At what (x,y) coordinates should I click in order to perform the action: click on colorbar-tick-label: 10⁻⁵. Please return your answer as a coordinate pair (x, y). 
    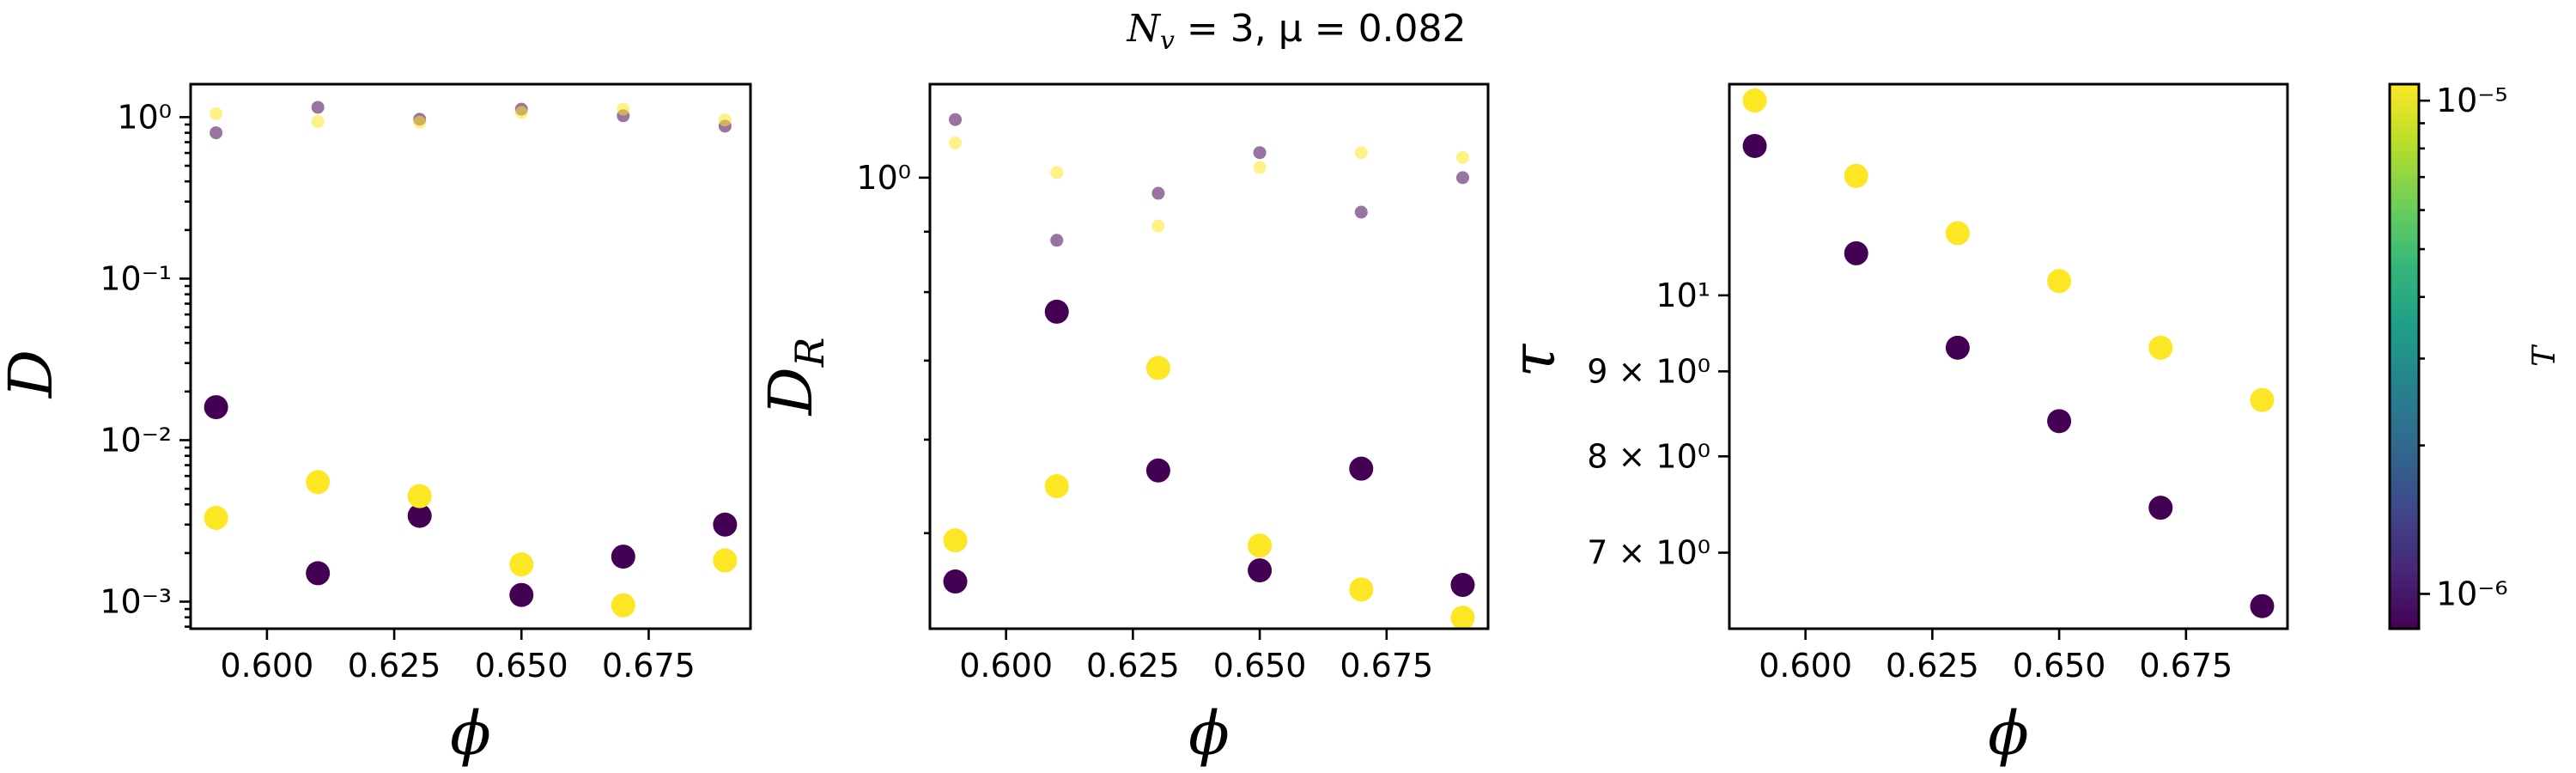
    Looking at the image, I should click on (2472, 100).